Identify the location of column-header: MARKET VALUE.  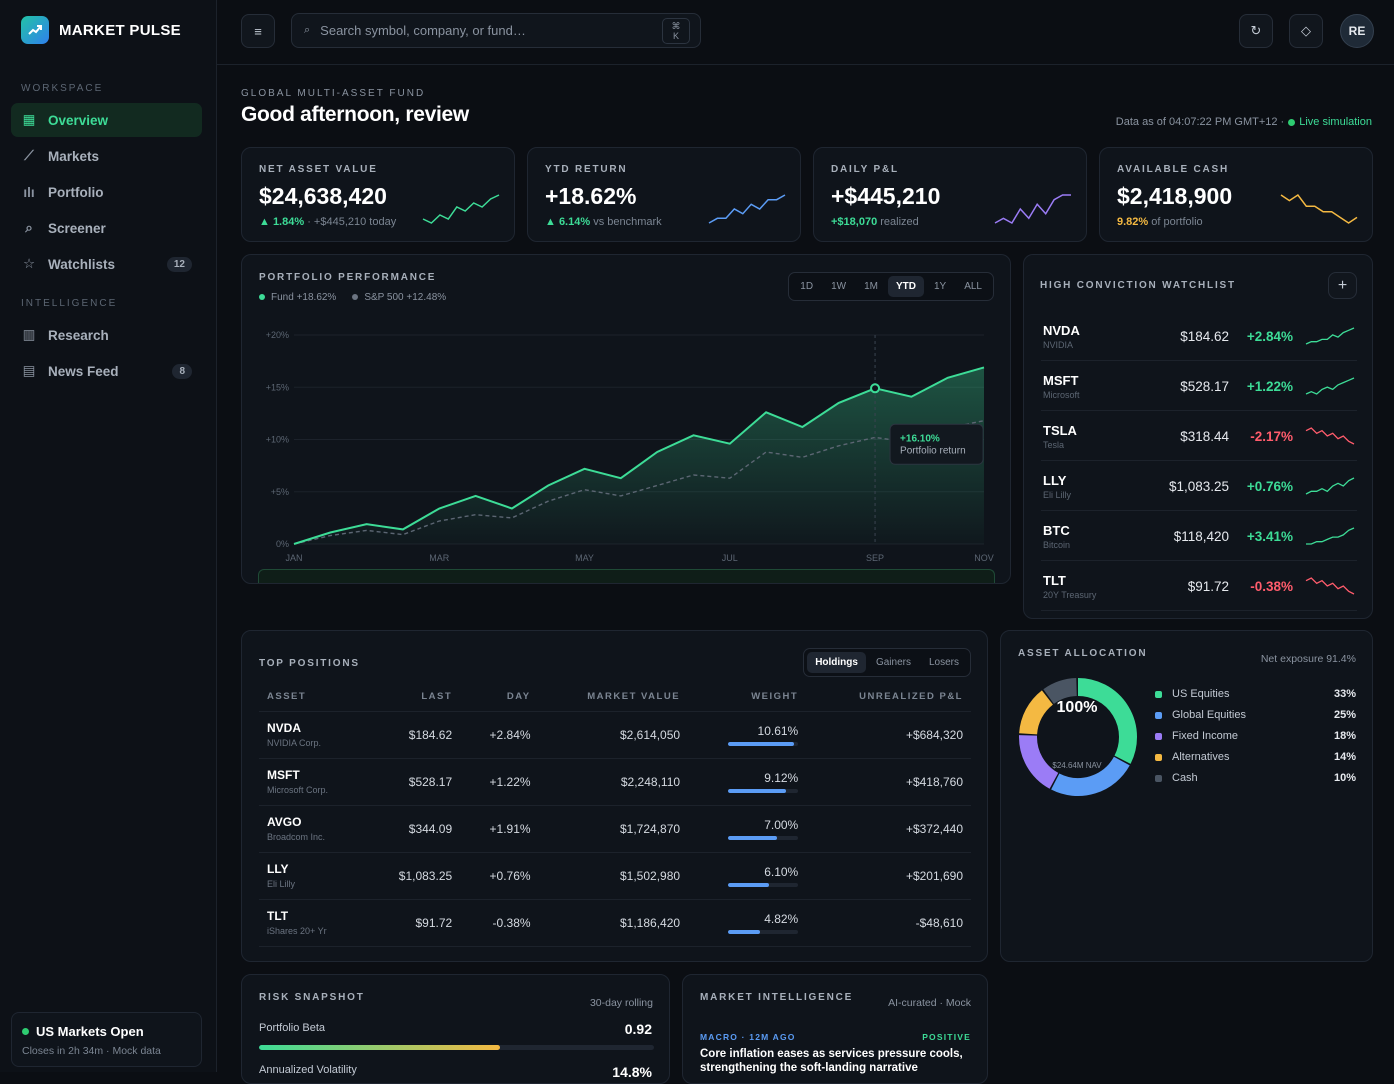
(613, 697).